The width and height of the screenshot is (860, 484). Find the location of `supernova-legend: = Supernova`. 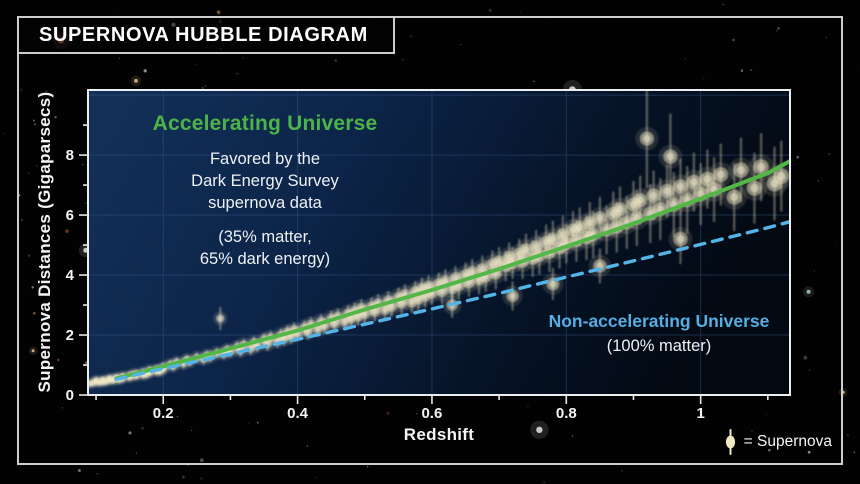

supernova-legend: = Supernova is located at coordinates (778, 442).